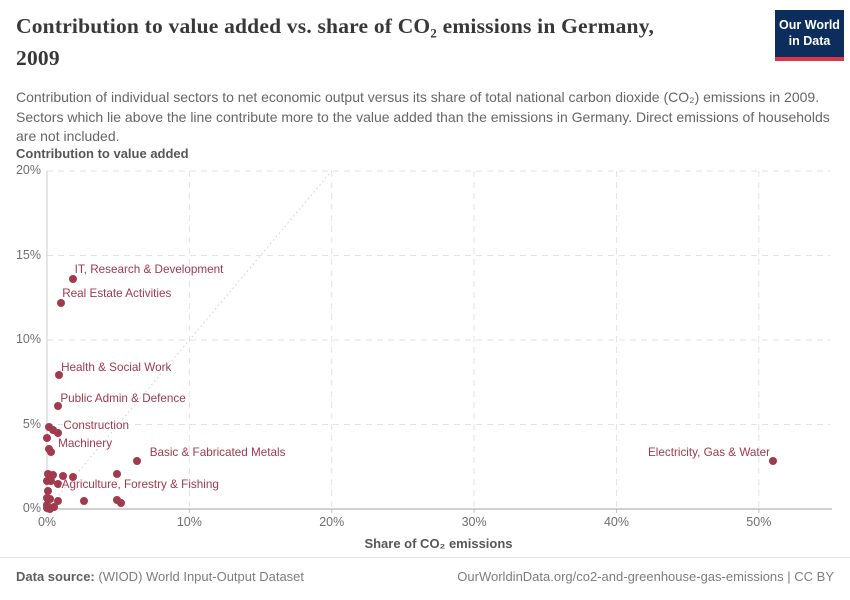  I want to click on owid-logo-line2: in Data, so click(809, 41).